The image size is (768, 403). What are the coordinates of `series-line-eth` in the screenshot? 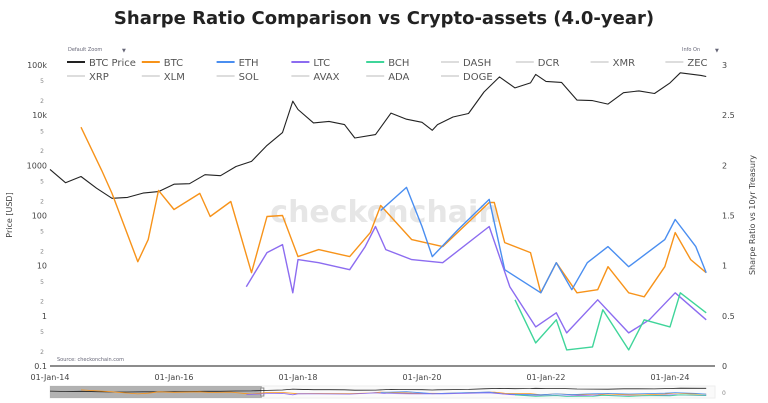 It's located at (543, 240).